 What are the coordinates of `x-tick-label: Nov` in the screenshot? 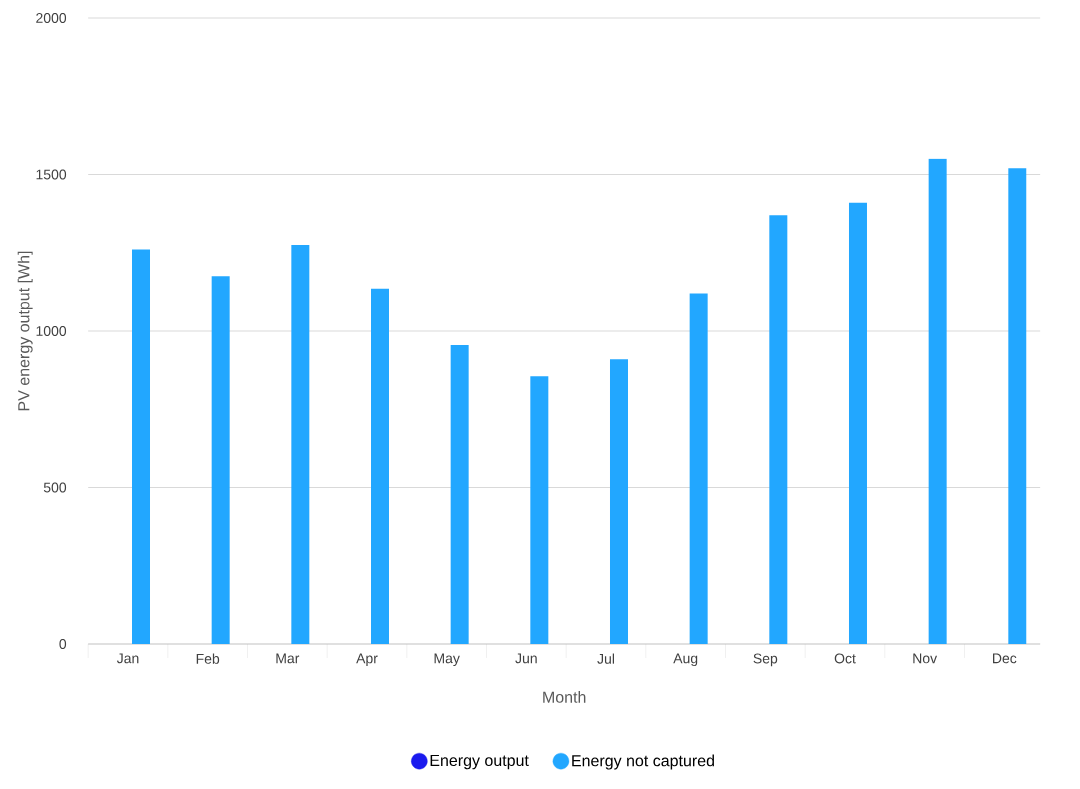 It's located at (925, 658).